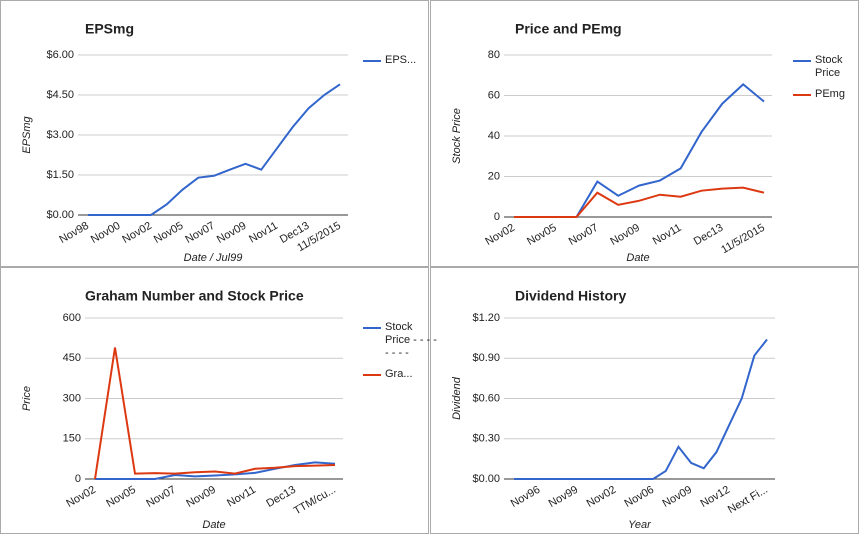 The height and width of the screenshot is (535, 859). I want to click on chart-title: EPSmg, so click(109, 29).